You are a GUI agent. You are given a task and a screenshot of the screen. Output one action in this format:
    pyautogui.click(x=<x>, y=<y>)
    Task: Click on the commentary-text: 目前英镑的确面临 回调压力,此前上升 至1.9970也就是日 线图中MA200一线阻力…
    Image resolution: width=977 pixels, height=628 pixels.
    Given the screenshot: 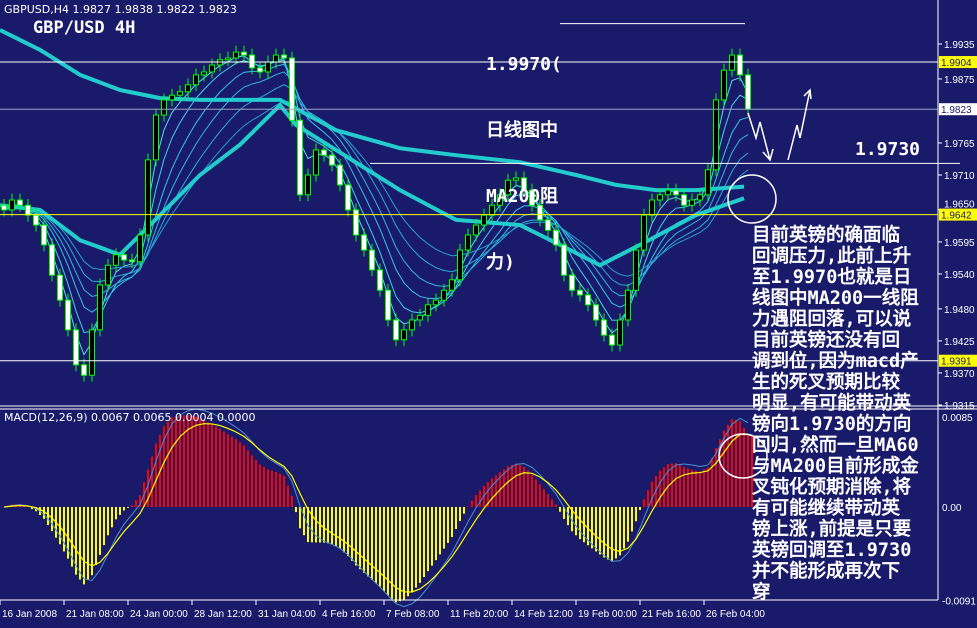 What is the action you would take?
    pyautogui.click(x=835, y=414)
    